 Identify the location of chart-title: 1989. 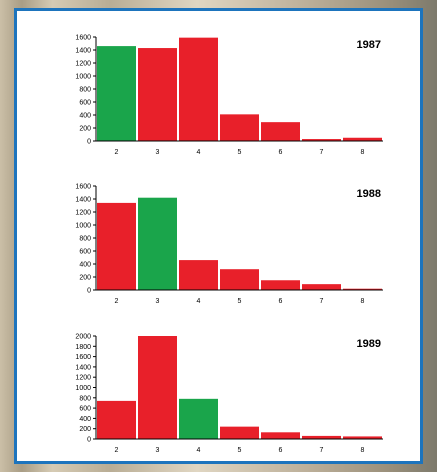
(369, 344).